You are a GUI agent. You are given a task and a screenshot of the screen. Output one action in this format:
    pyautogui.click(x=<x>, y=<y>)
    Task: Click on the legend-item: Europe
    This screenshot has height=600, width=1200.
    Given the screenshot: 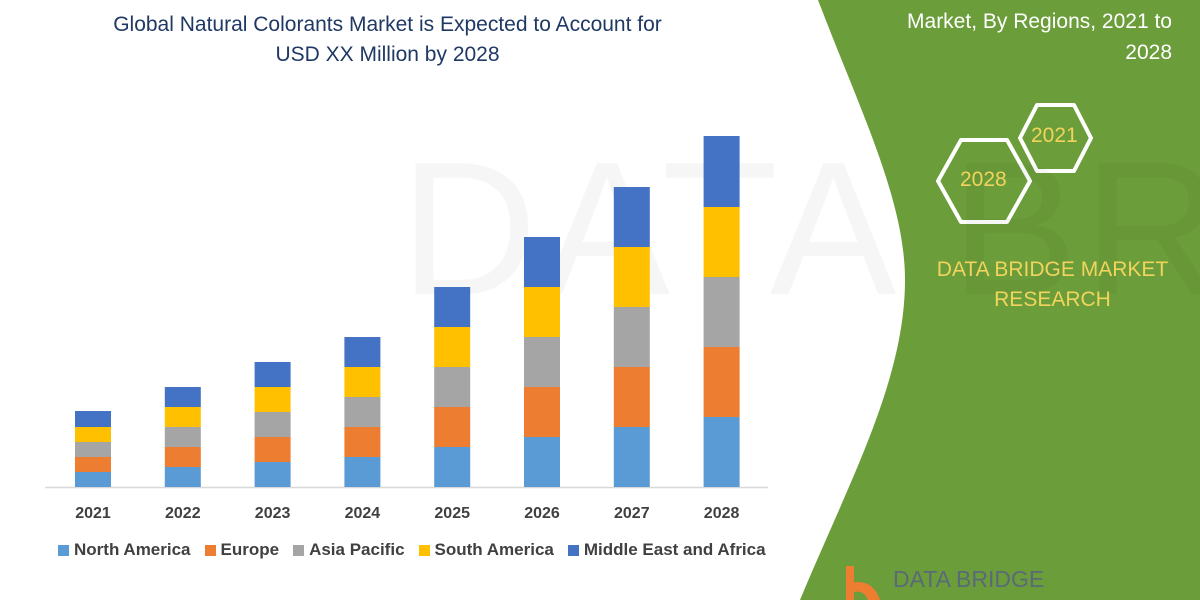 What is the action you would take?
    pyautogui.click(x=242, y=550)
    